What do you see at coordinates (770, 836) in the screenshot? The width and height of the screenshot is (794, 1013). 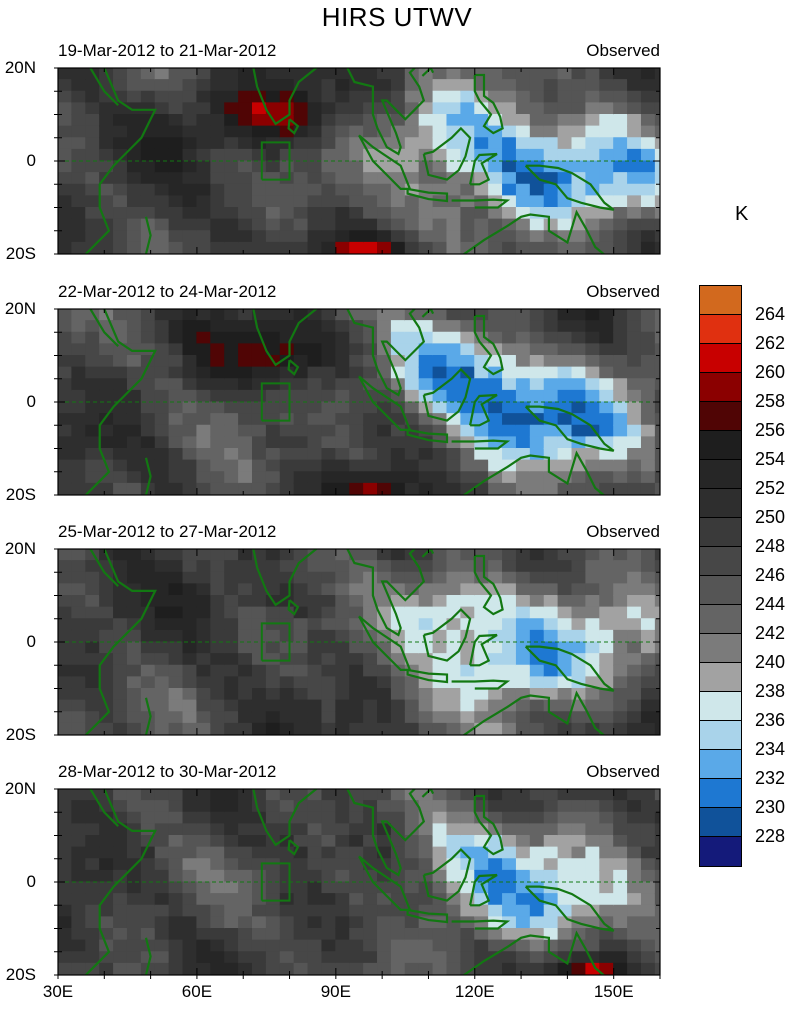 I see `colorbar-tick-label: 228` at bounding box center [770, 836].